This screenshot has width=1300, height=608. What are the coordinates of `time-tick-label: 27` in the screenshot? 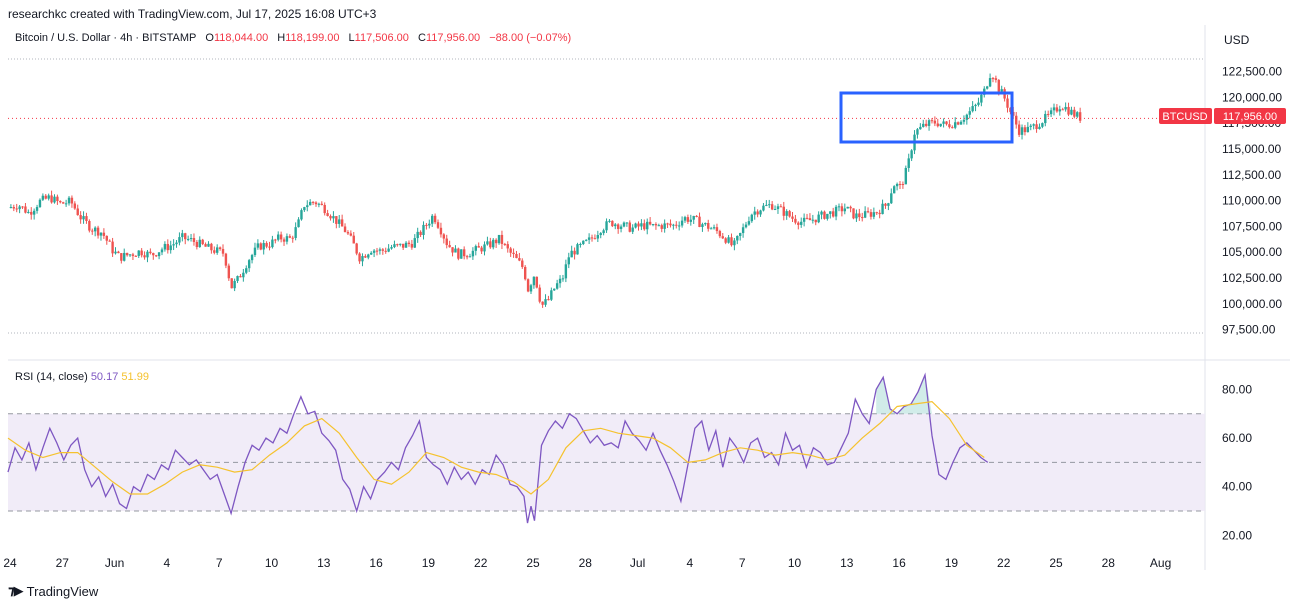 It's located at (63, 563).